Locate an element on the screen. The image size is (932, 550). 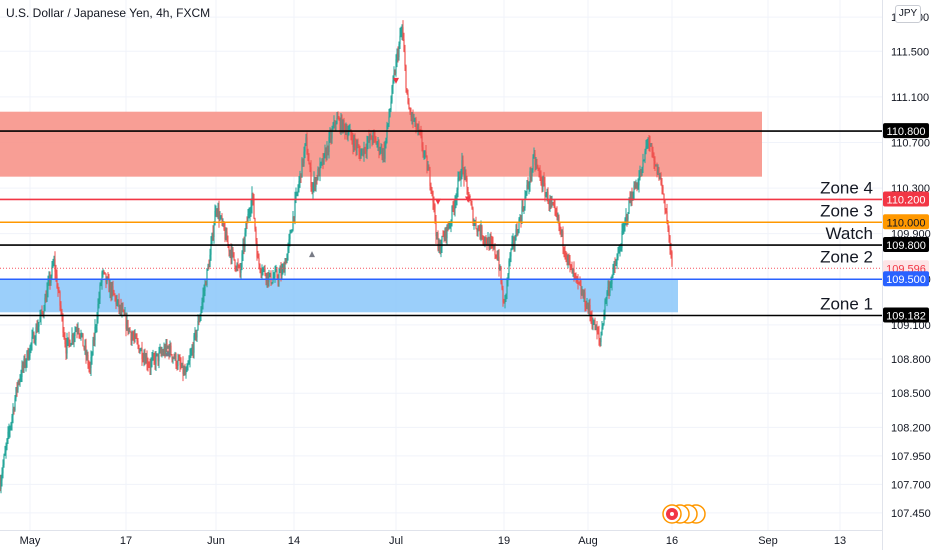
signal-marker is located at coordinates (438, 201).